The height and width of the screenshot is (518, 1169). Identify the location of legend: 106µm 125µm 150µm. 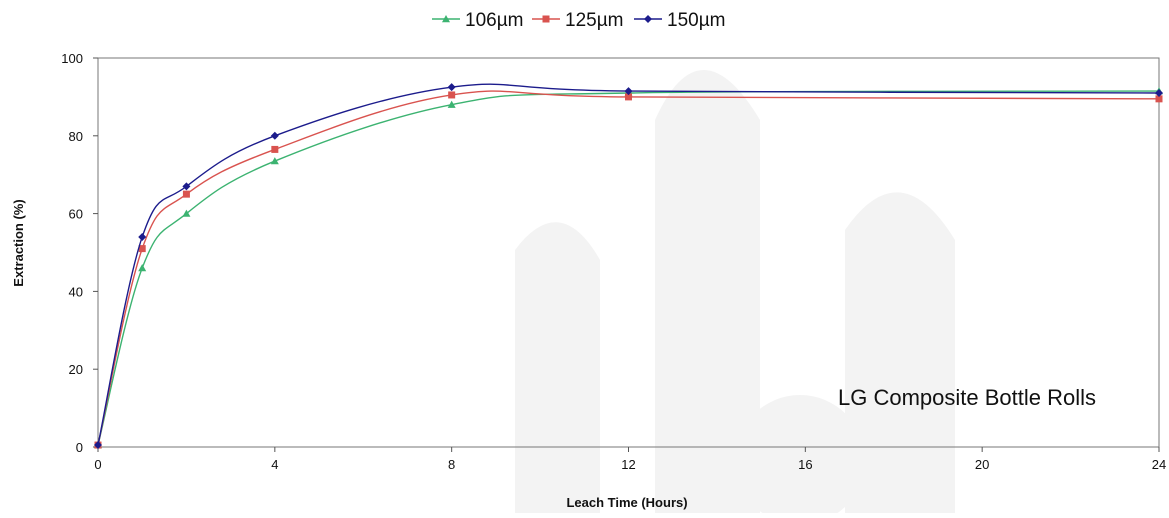
(578, 20).